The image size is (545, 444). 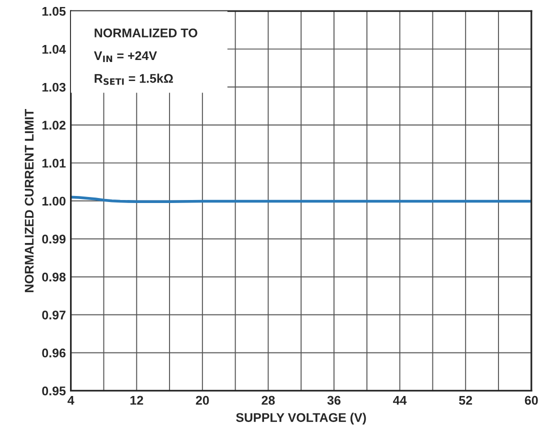 What do you see at coordinates (54, 49) in the screenshot?
I see `y-tick-label: 1.04` at bounding box center [54, 49].